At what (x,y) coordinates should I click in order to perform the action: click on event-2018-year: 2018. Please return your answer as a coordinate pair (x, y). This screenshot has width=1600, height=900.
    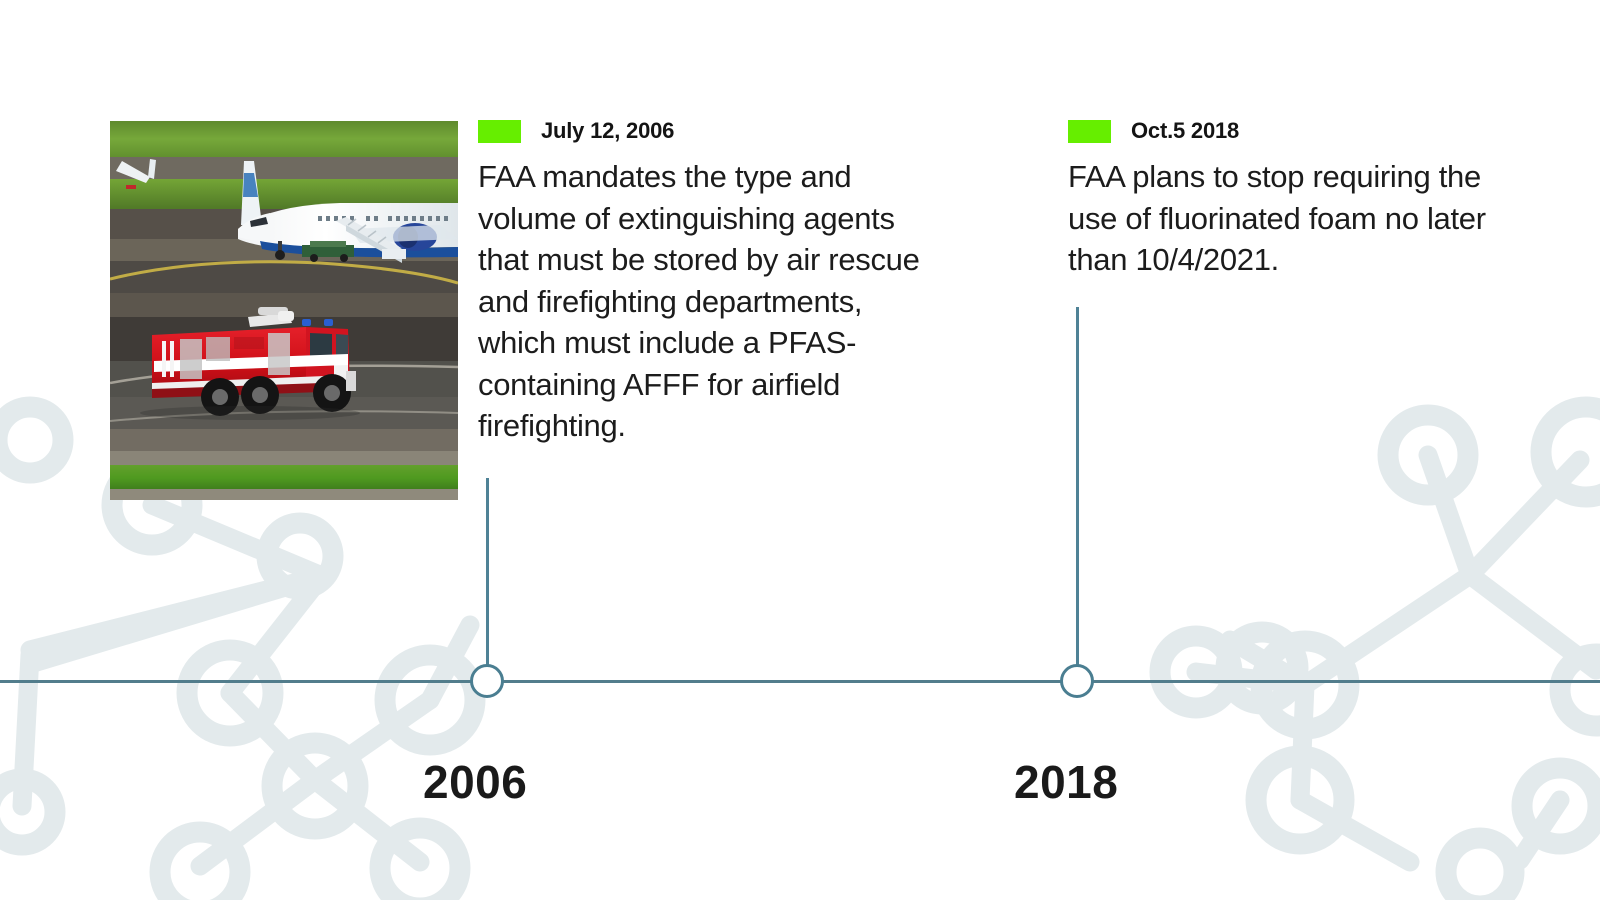
    Looking at the image, I should click on (1066, 782).